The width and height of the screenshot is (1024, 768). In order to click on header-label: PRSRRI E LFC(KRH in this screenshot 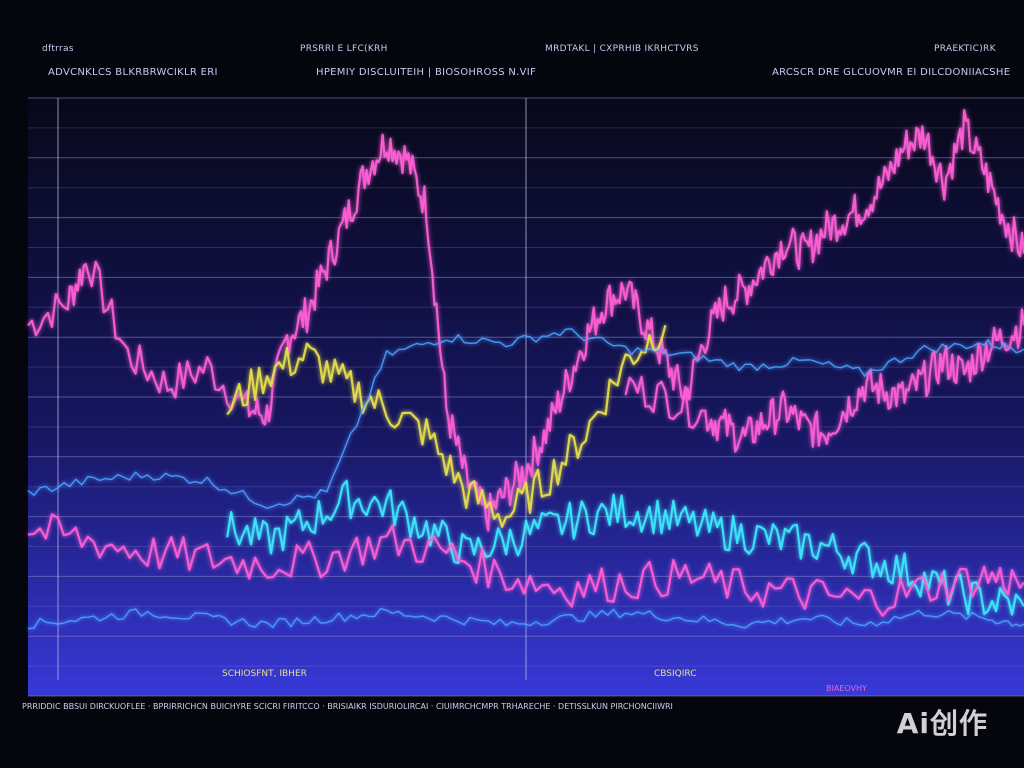, I will do `click(344, 49)`.